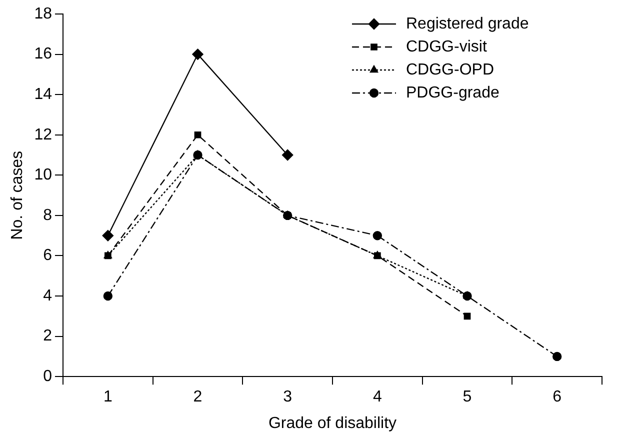  I want to click on x-tick-label: 1, so click(107, 397).